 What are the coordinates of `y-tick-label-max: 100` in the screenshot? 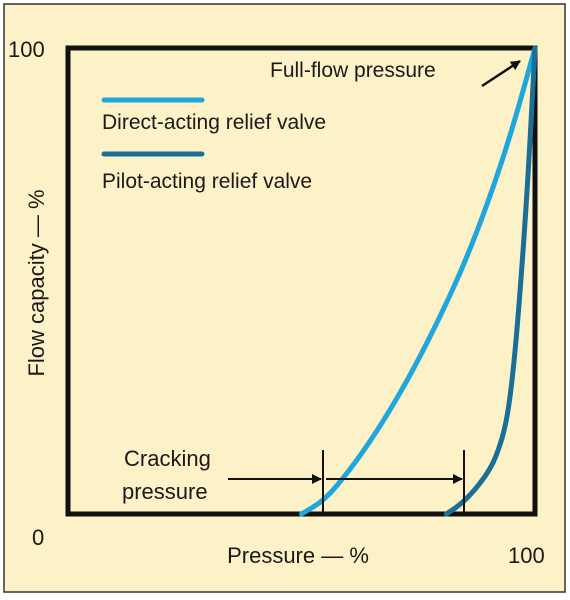 It's located at (26, 49).